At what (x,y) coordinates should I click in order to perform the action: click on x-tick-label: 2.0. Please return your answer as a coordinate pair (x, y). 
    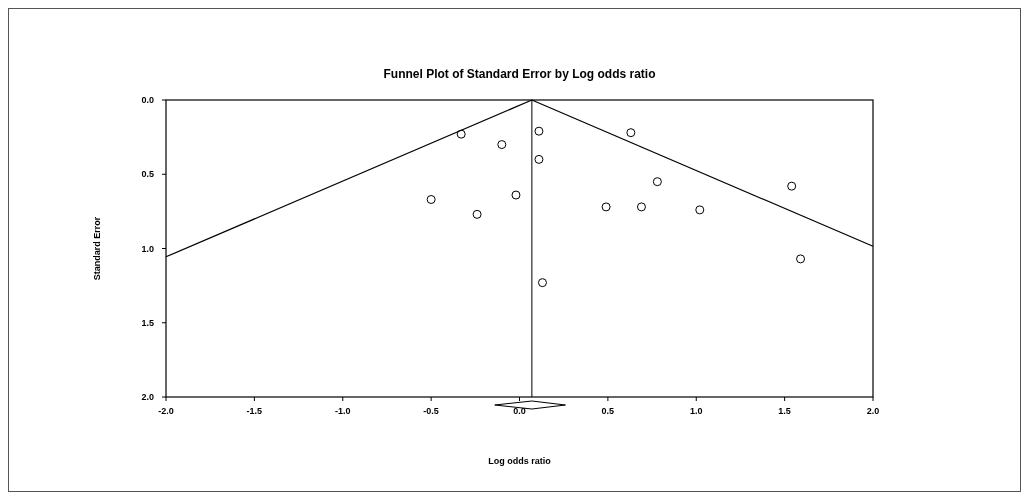
    Looking at the image, I should click on (873, 411).